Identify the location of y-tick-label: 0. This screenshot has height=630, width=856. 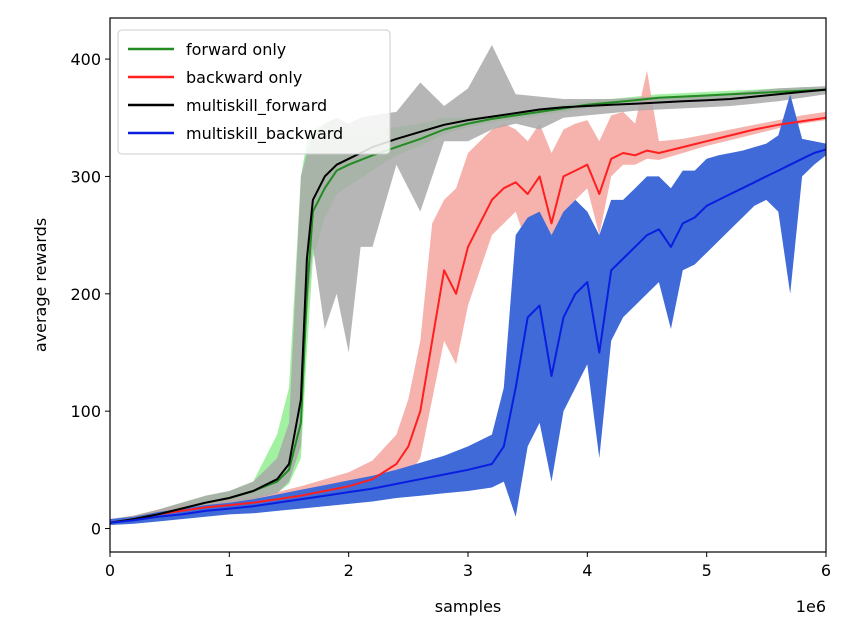
(96, 529).